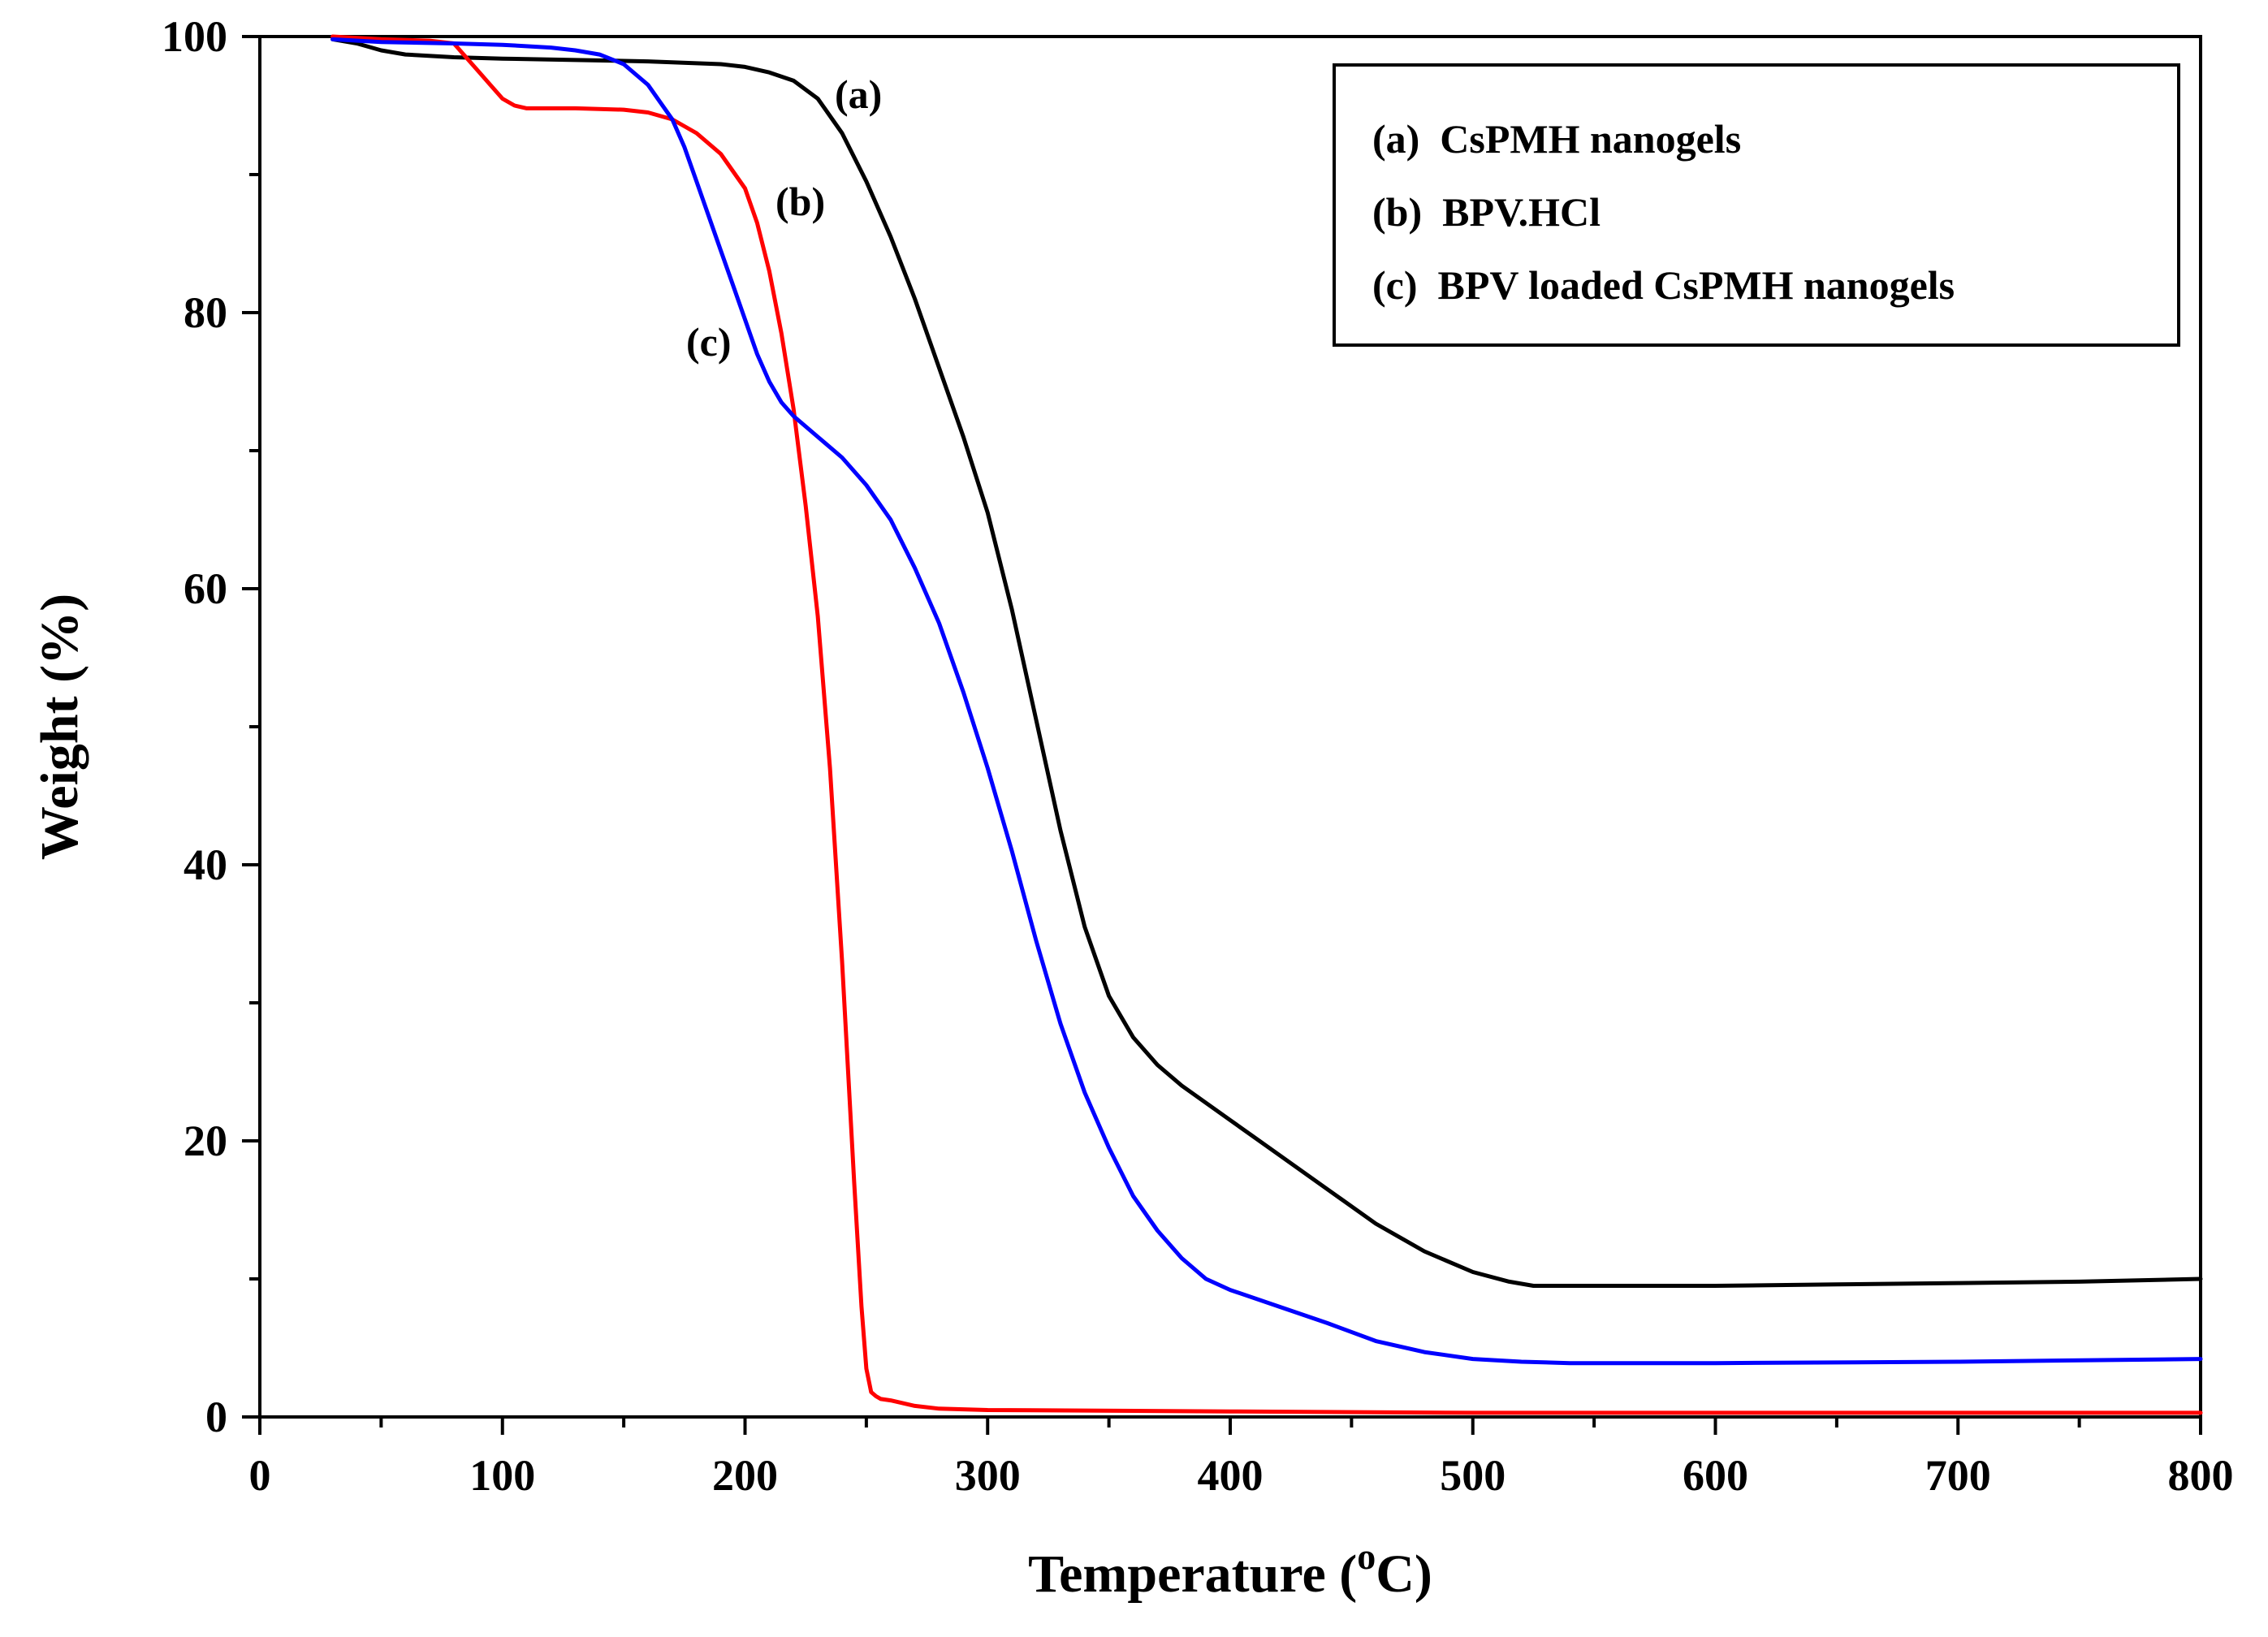 Image resolution: width=2268 pixels, height=1637 pixels. What do you see at coordinates (1231, 1475) in the screenshot?
I see `x-tick-label: 400` at bounding box center [1231, 1475].